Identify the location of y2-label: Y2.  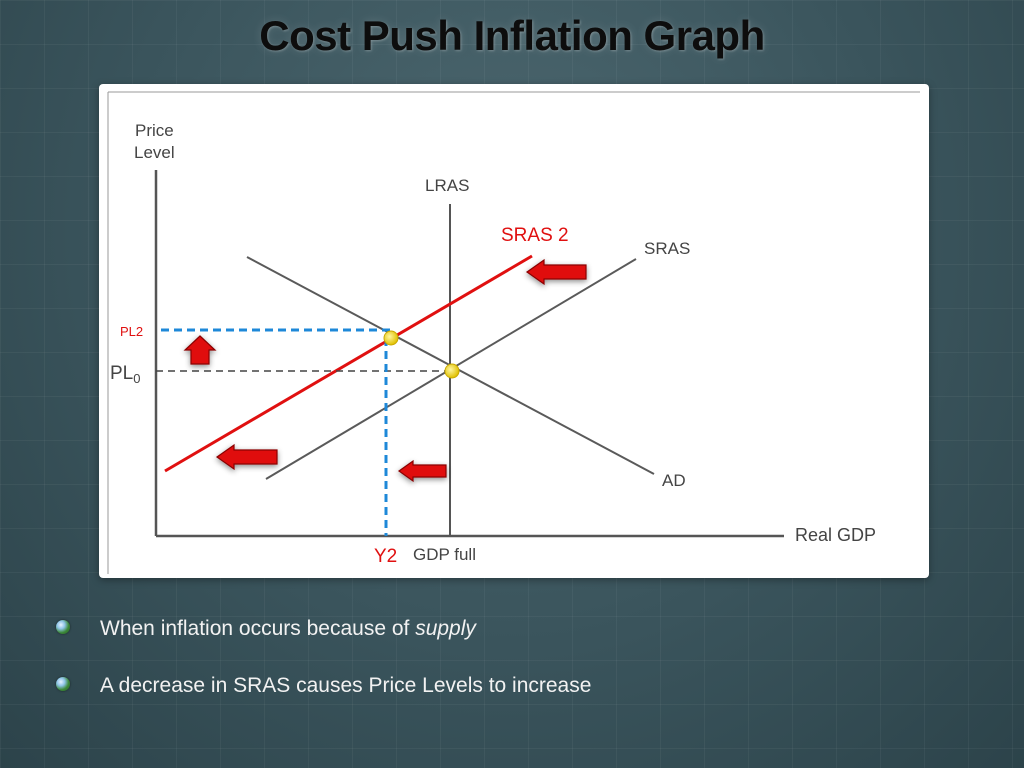
(385, 556).